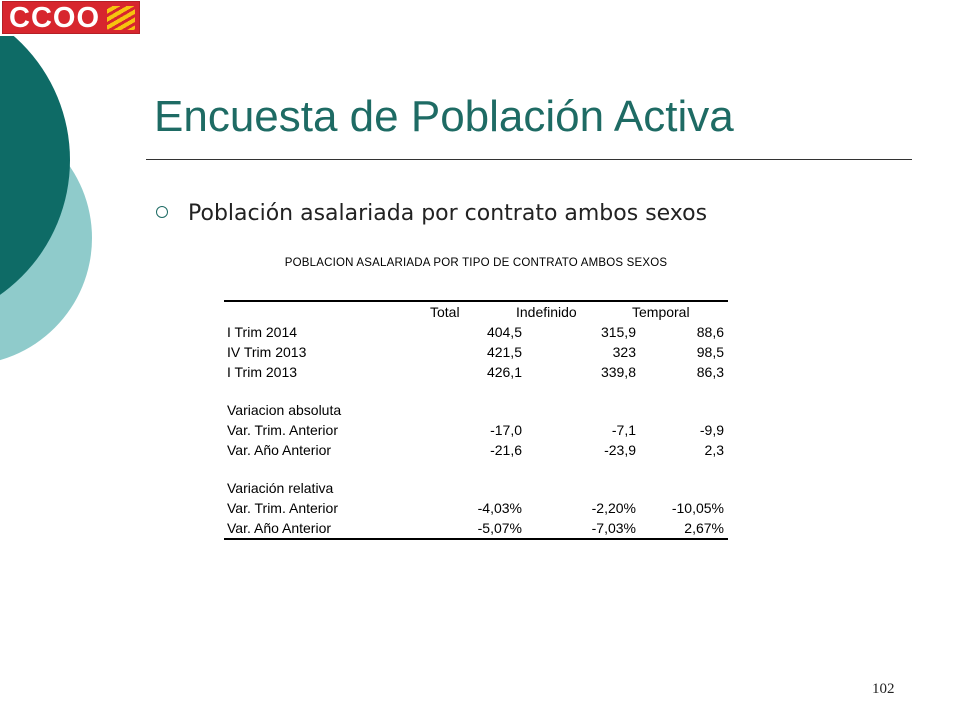 The image size is (960, 720). What do you see at coordinates (546, 312) in the screenshot?
I see `column-header-indefinido: Indefinido` at bounding box center [546, 312].